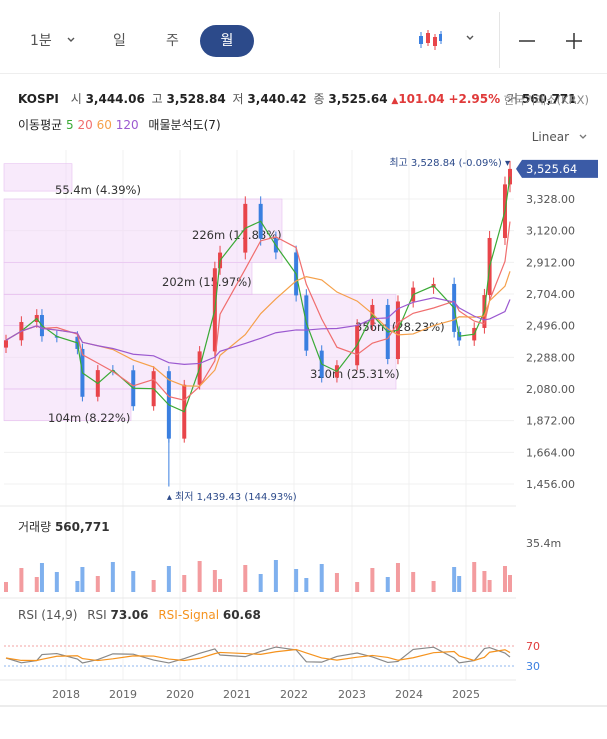 The image size is (607, 739). I want to click on close-label: 종, so click(319, 99).